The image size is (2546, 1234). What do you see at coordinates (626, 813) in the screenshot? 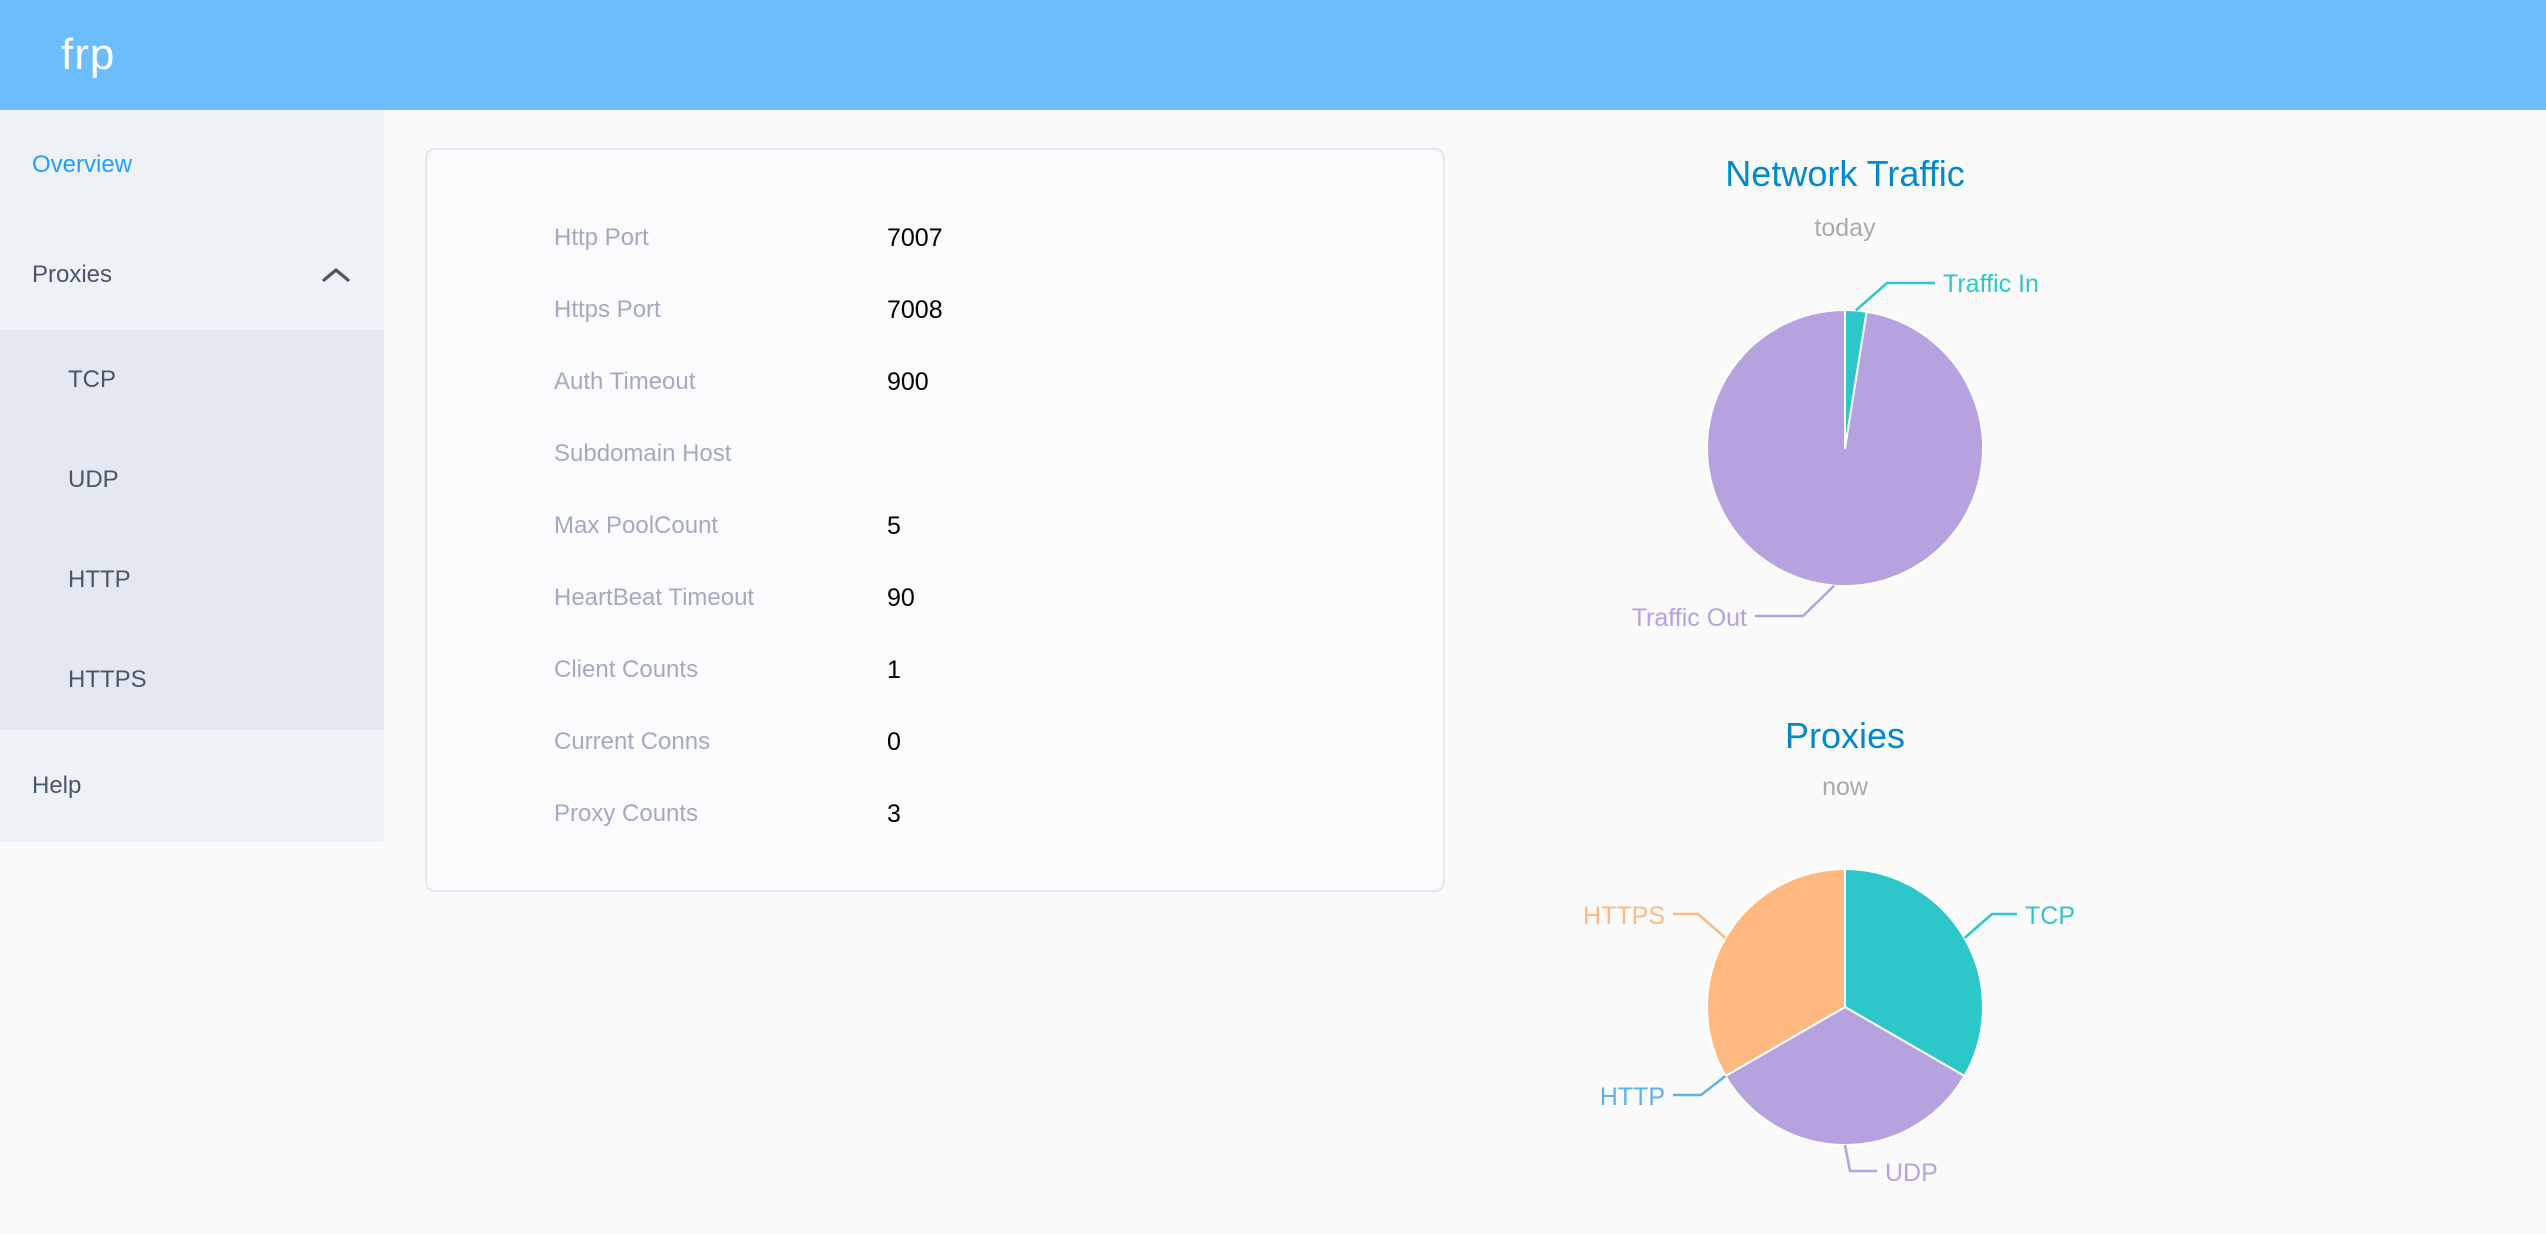
I see `config-label: Proxy Counts` at bounding box center [626, 813].